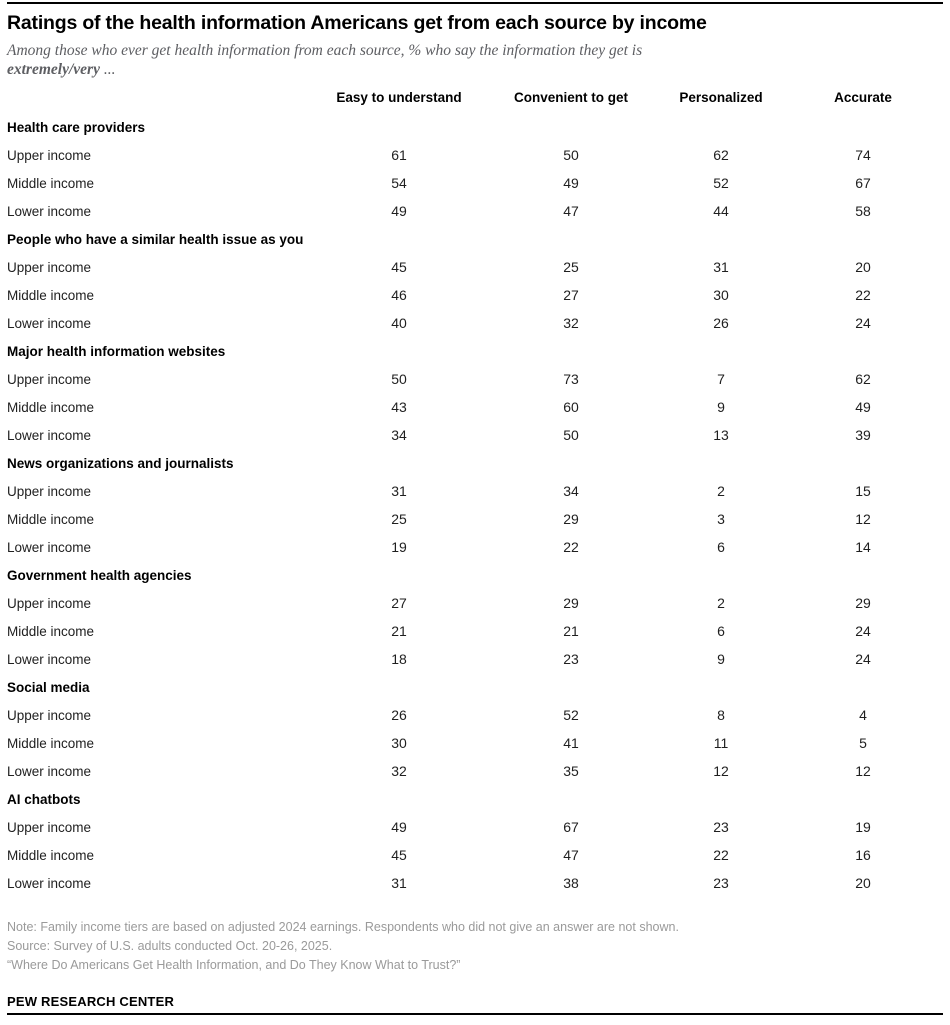 The height and width of the screenshot is (1025, 950). Describe the element at coordinates (571, 827) in the screenshot. I see `value-cell: 67` at that location.